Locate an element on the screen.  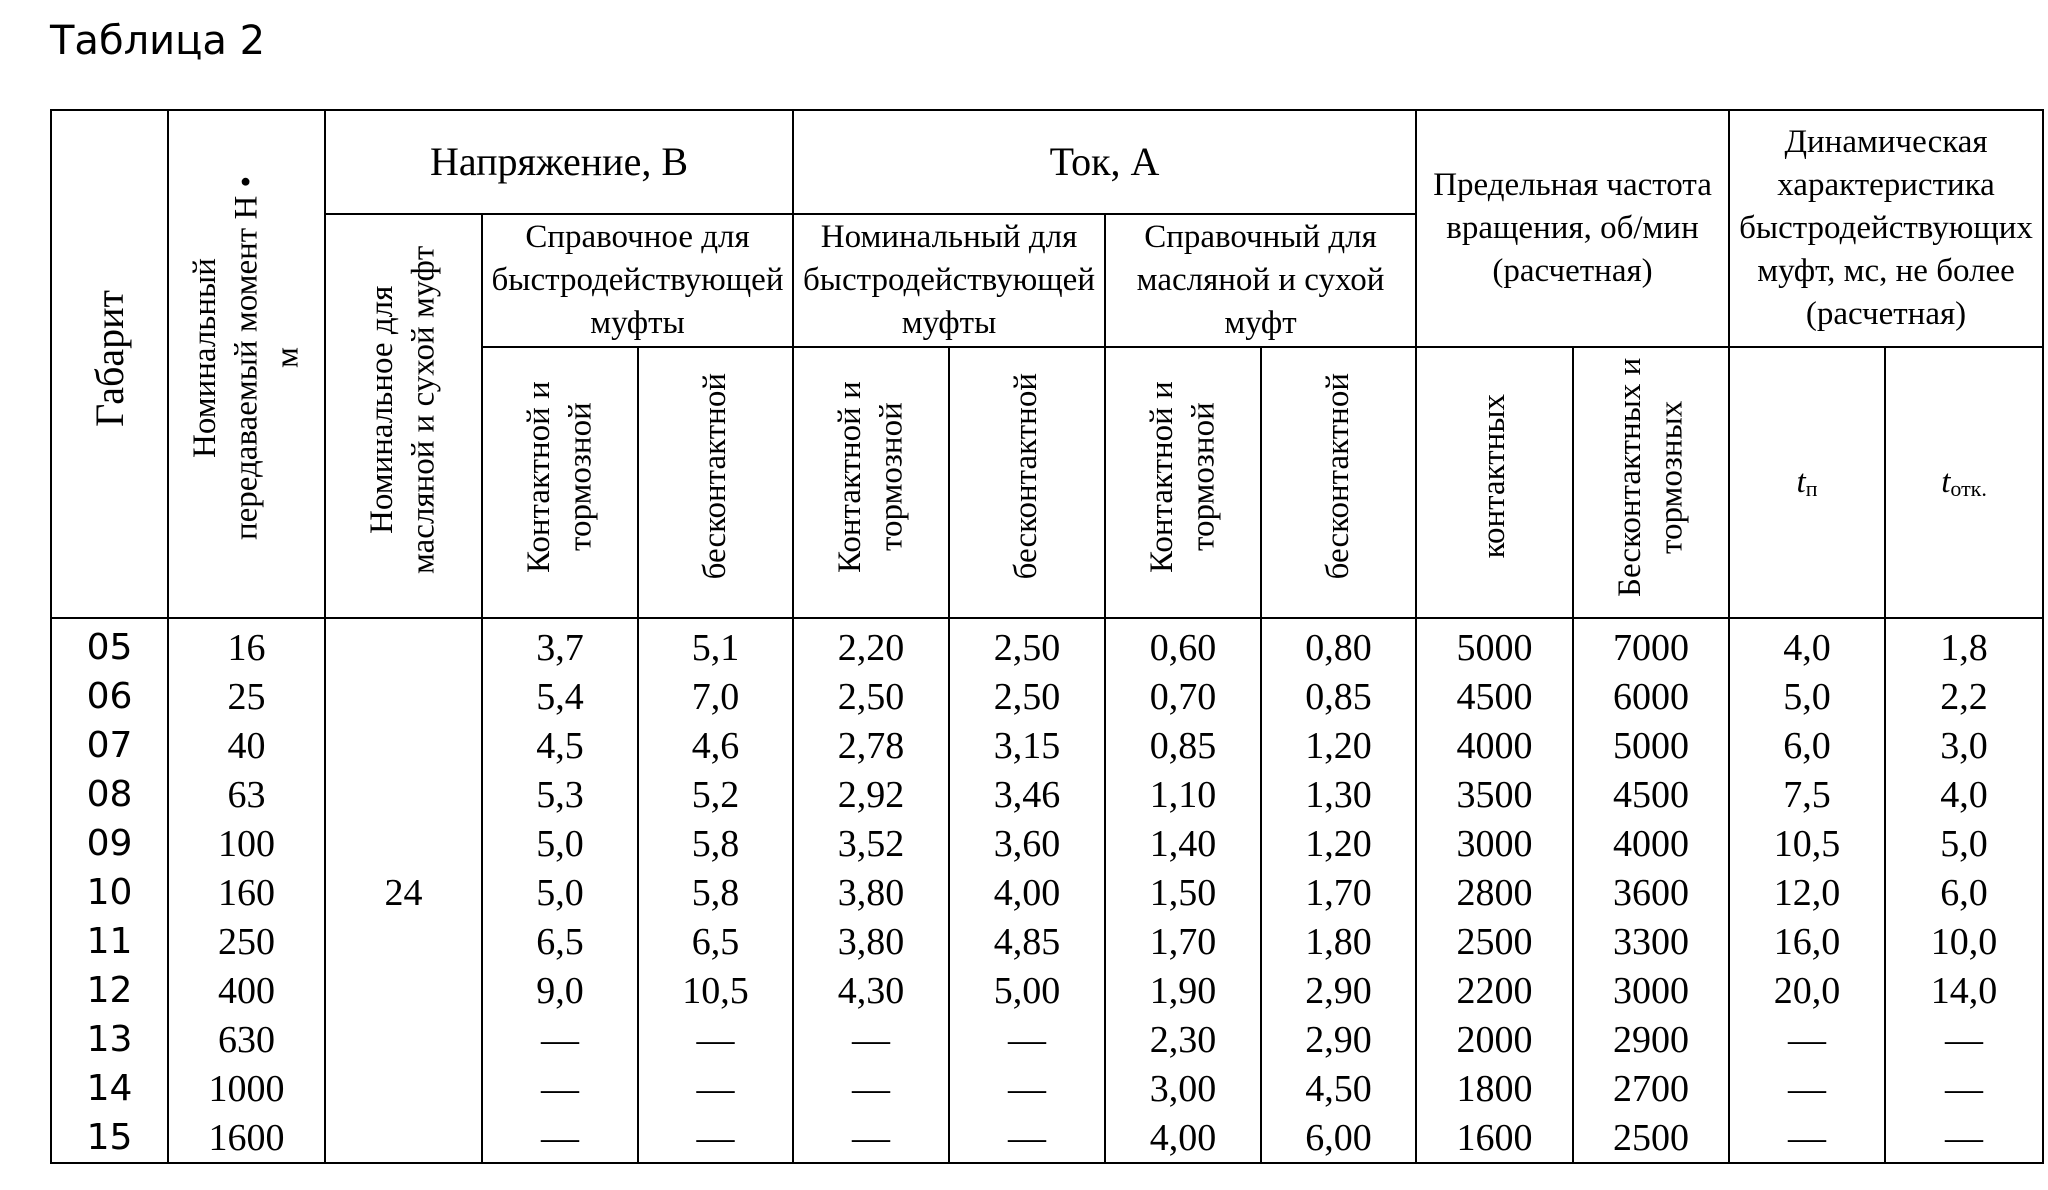
header-moment: Номинальный передаваемый момент Н • м is located at coordinates (246, 364).